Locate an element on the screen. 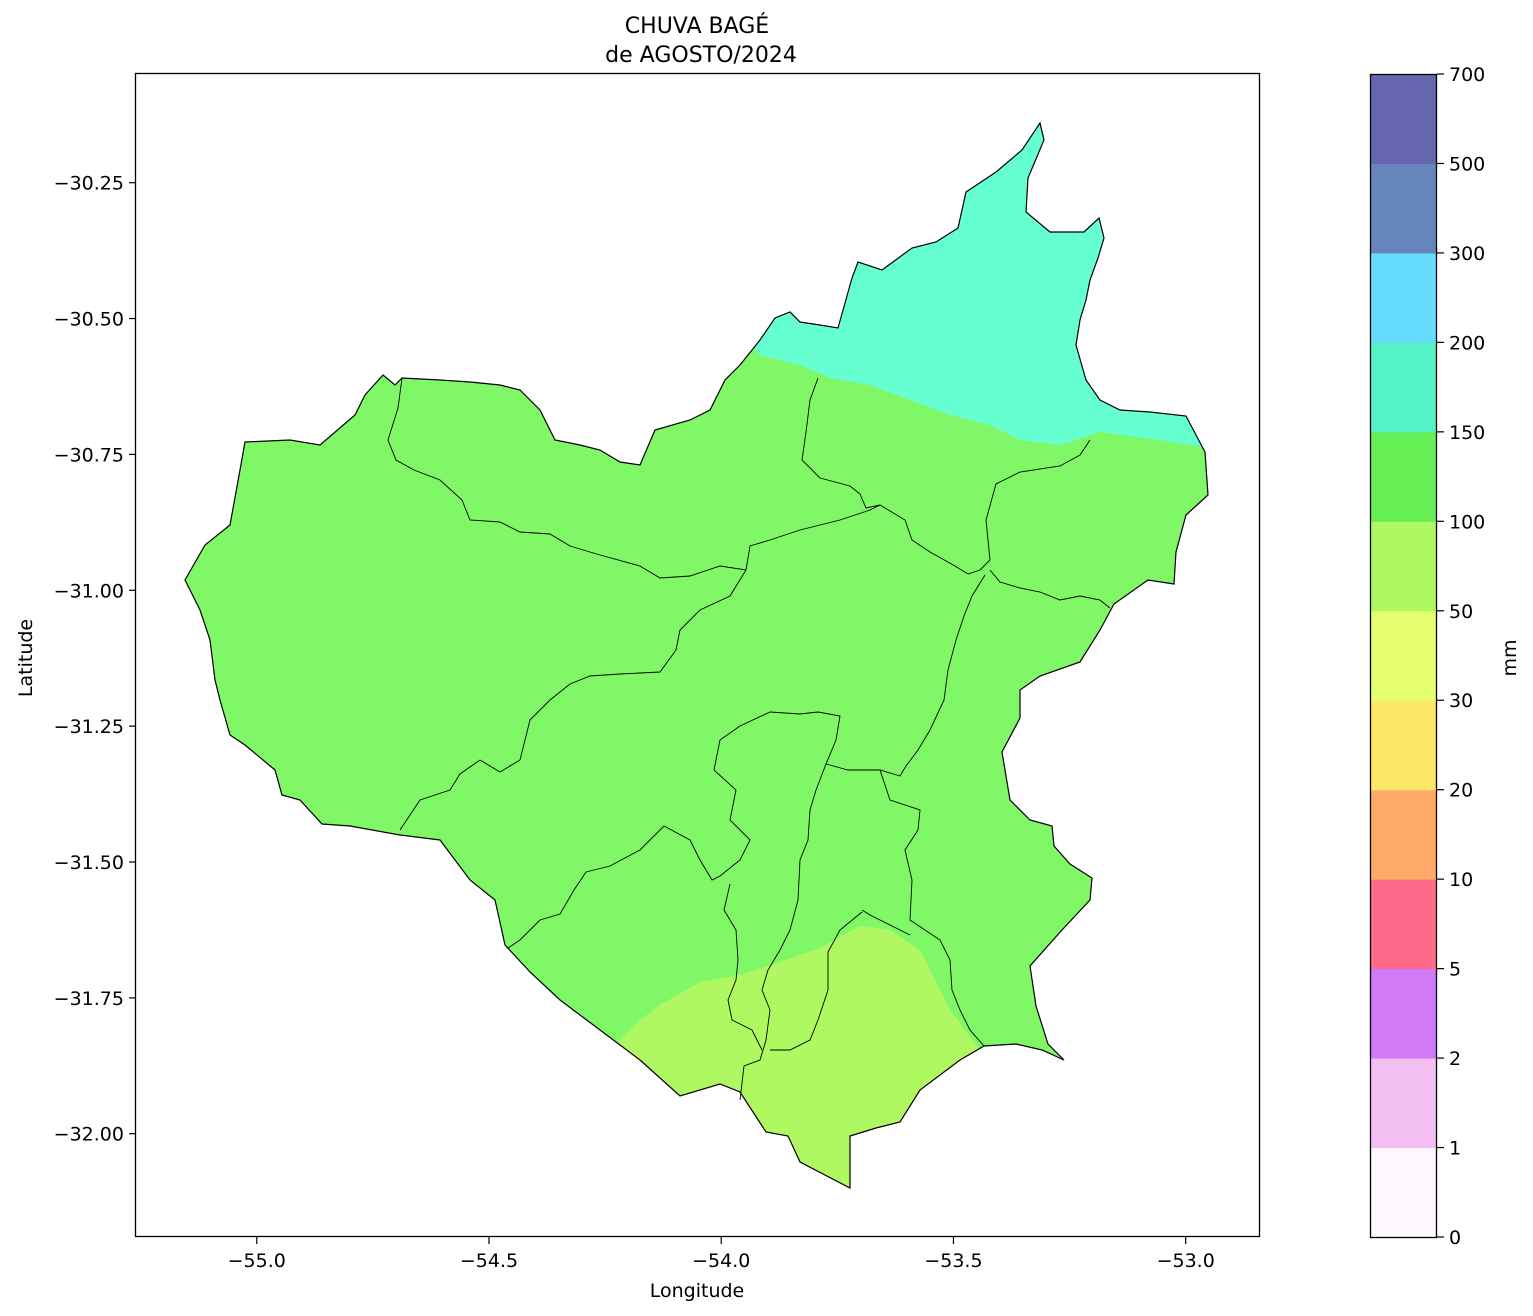 The image size is (1533, 1316). colorbar-tick-label: 0 is located at coordinates (1455, 1238).